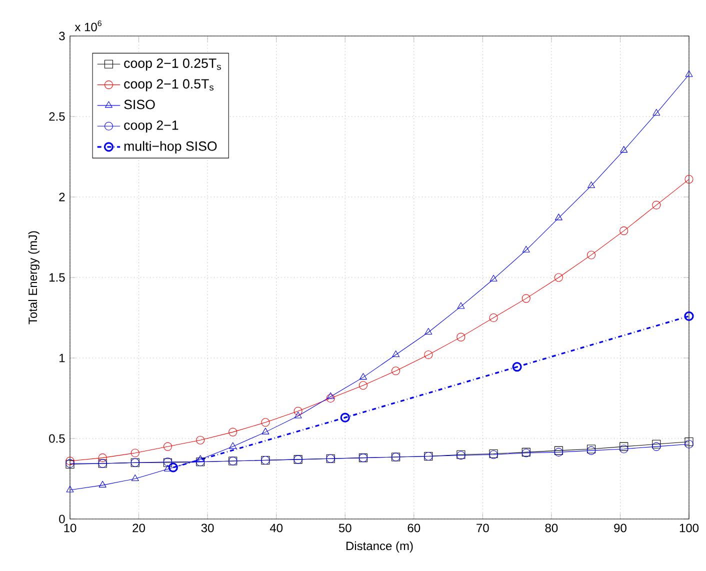  What do you see at coordinates (551, 528) in the screenshot?
I see `x-tick-label: 80` at bounding box center [551, 528].